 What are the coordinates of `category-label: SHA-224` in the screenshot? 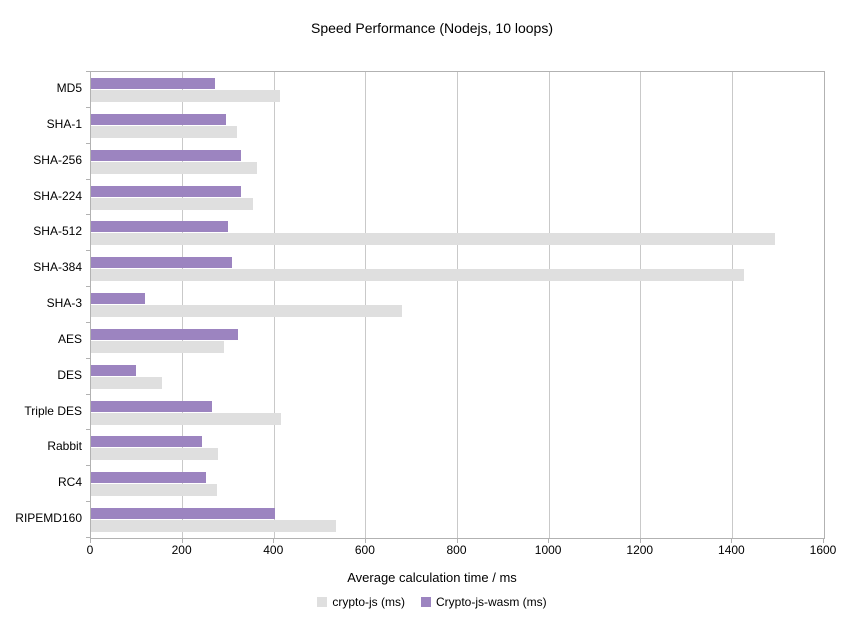 It's located at (57, 195).